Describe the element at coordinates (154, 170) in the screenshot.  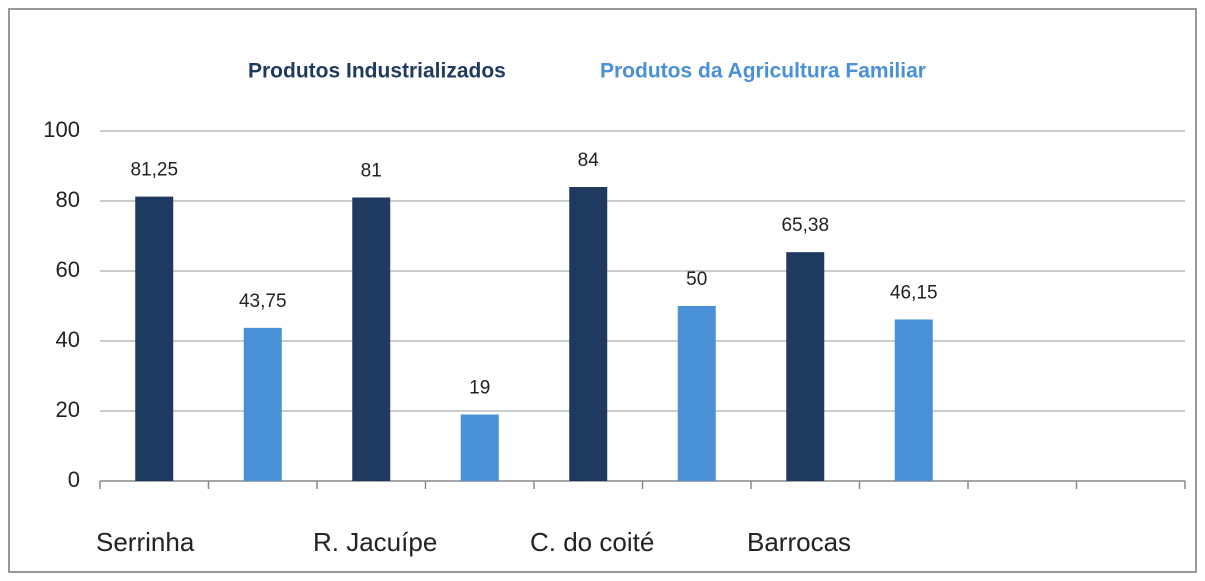
I see `data-label: 81,25` at that location.